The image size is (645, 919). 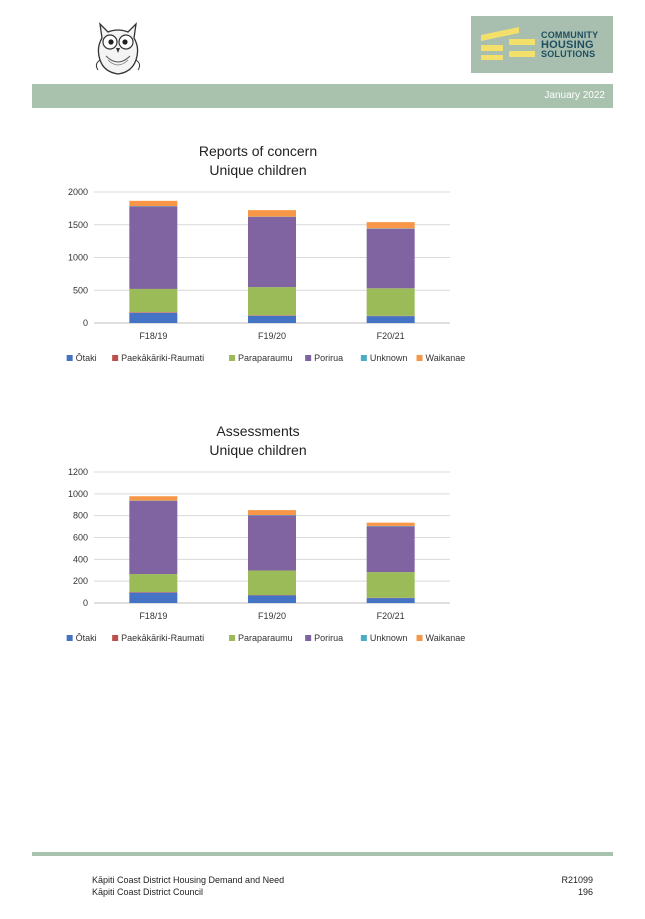 What do you see at coordinates (118, 48) in the screenshot?
I see `owl-logo-icon` at bounding box center [118, 48].